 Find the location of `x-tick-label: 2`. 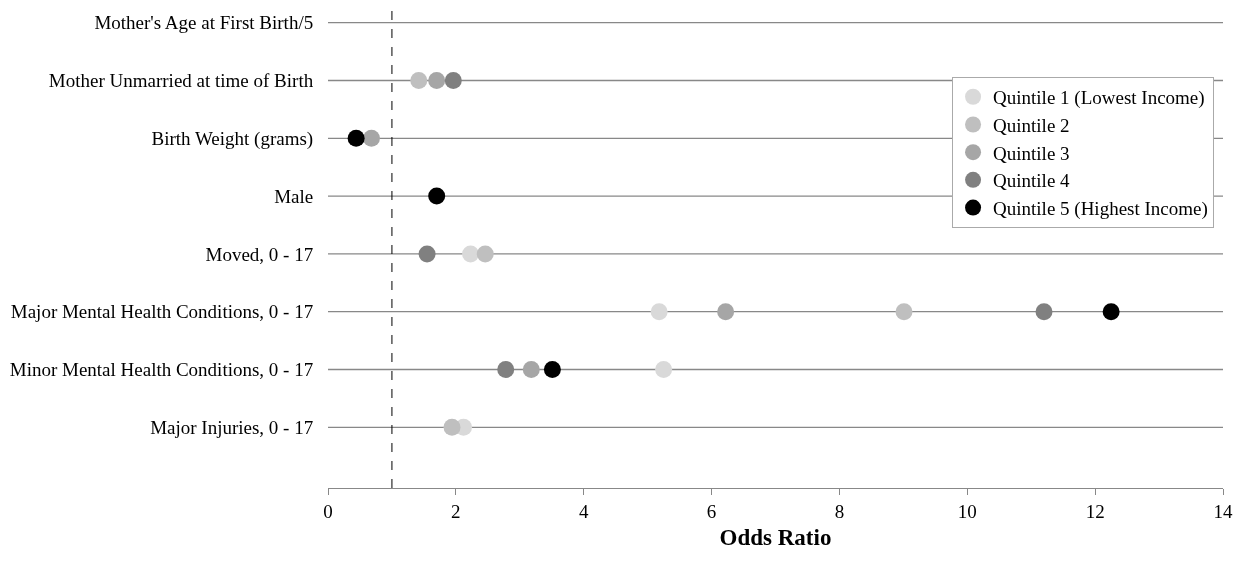

x-tick-label: 2 is located at coordinates (456, 511).